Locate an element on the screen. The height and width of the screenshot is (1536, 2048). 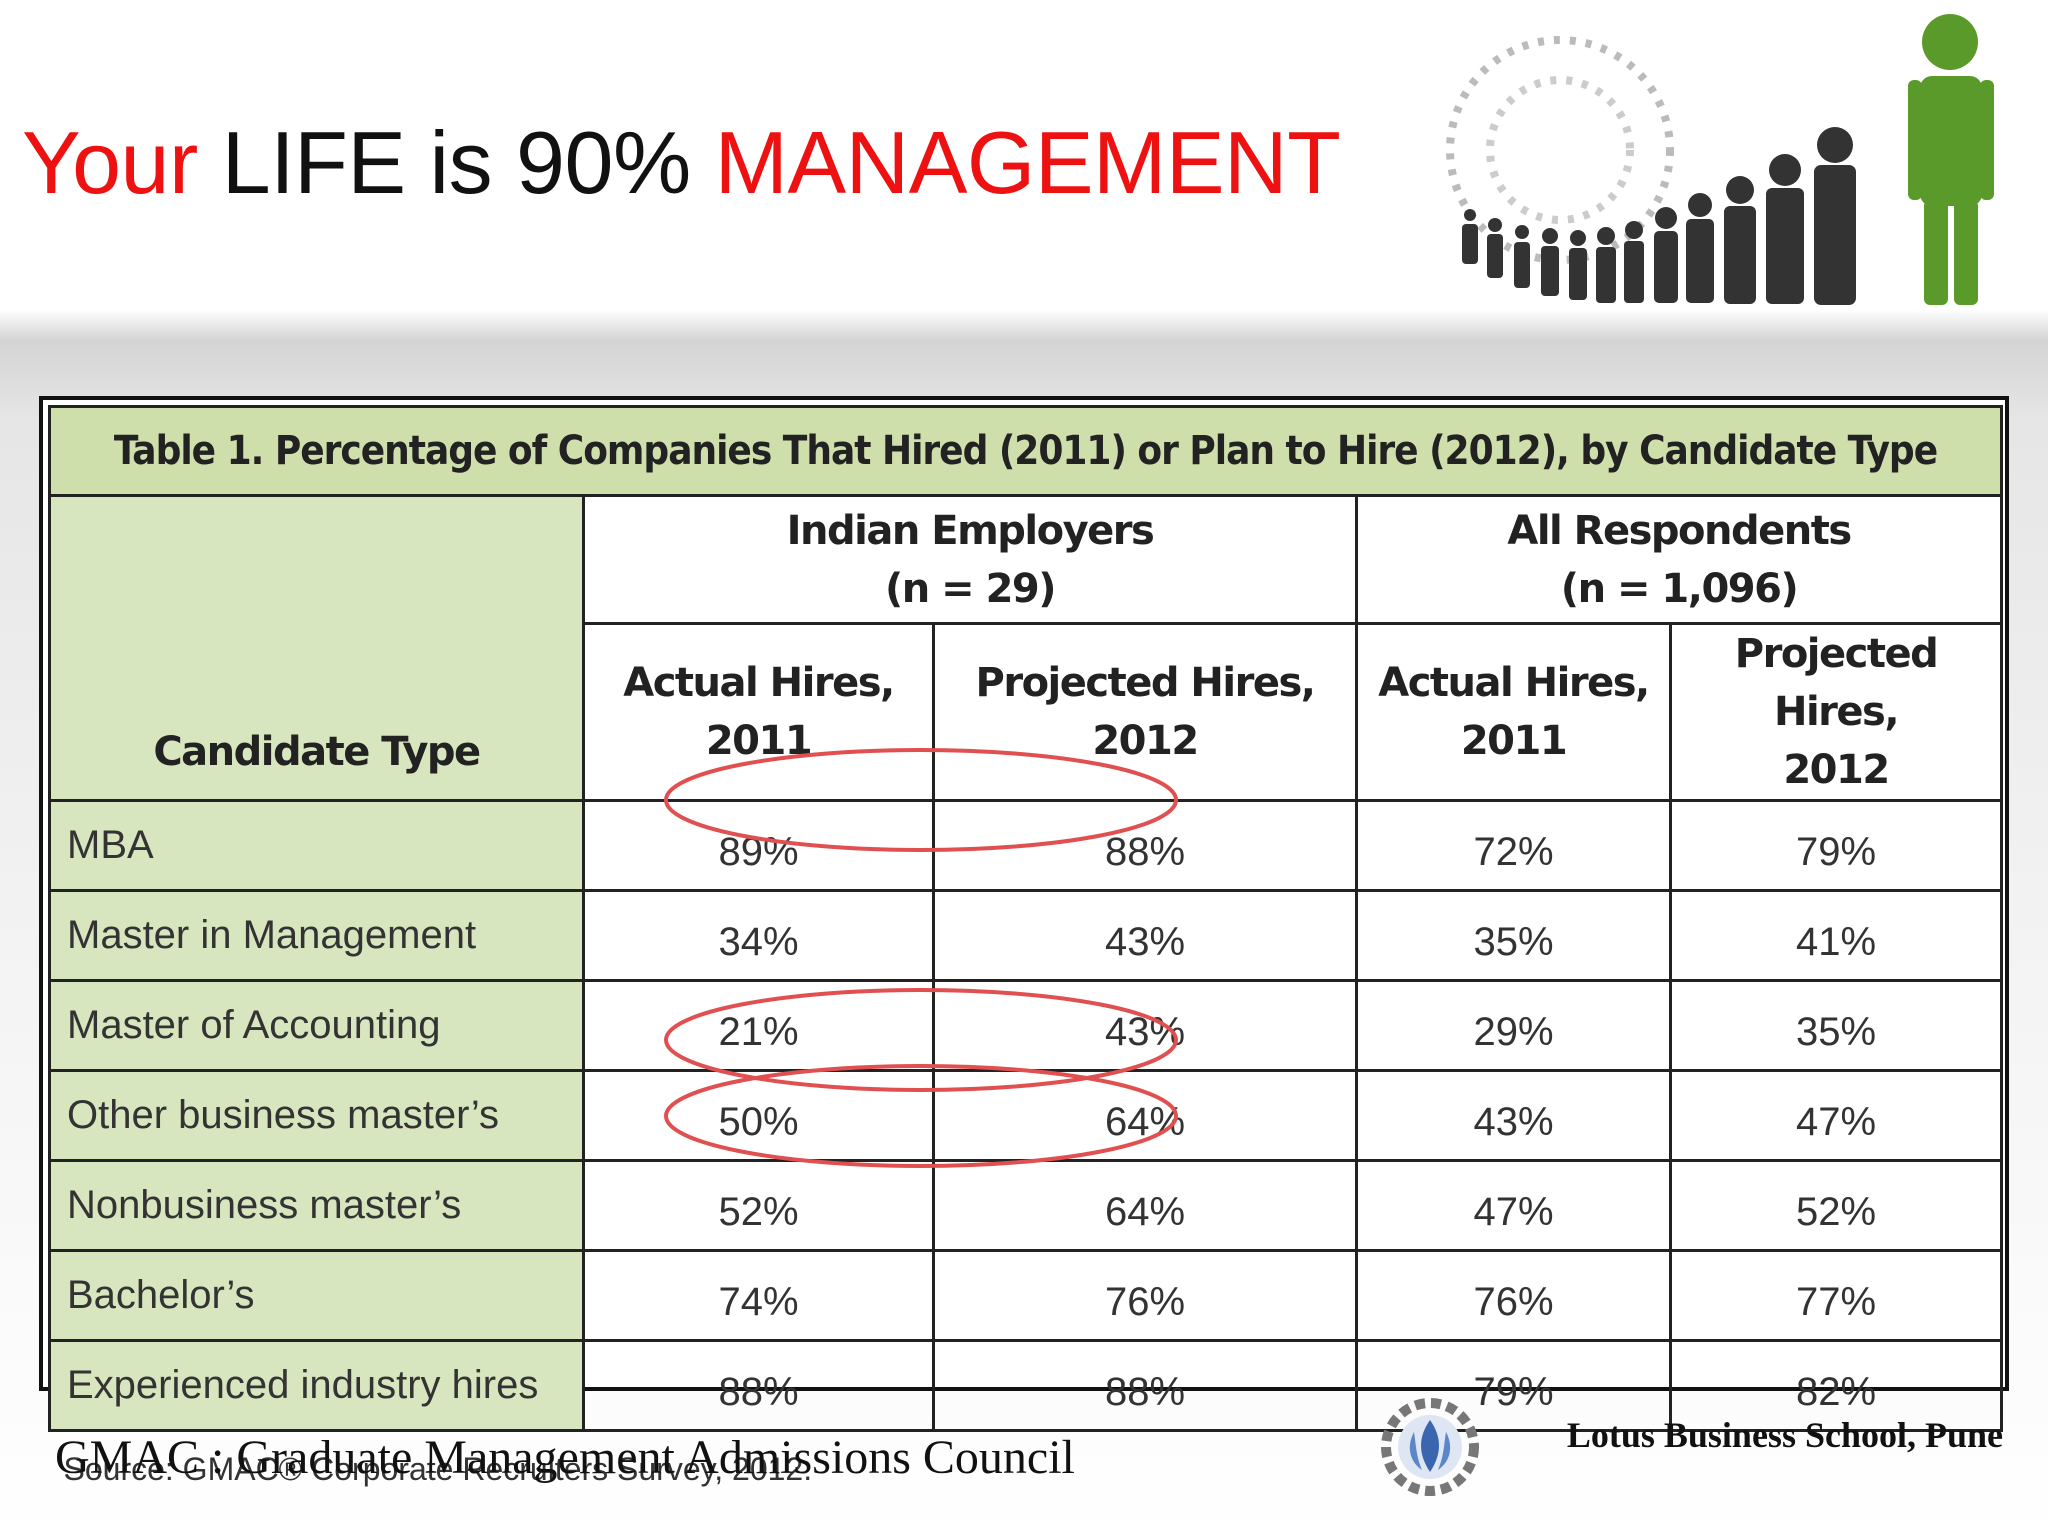
table-row: Bachelor’s 74% 76% 76% 77% is located at coordinates (1026, 1295).